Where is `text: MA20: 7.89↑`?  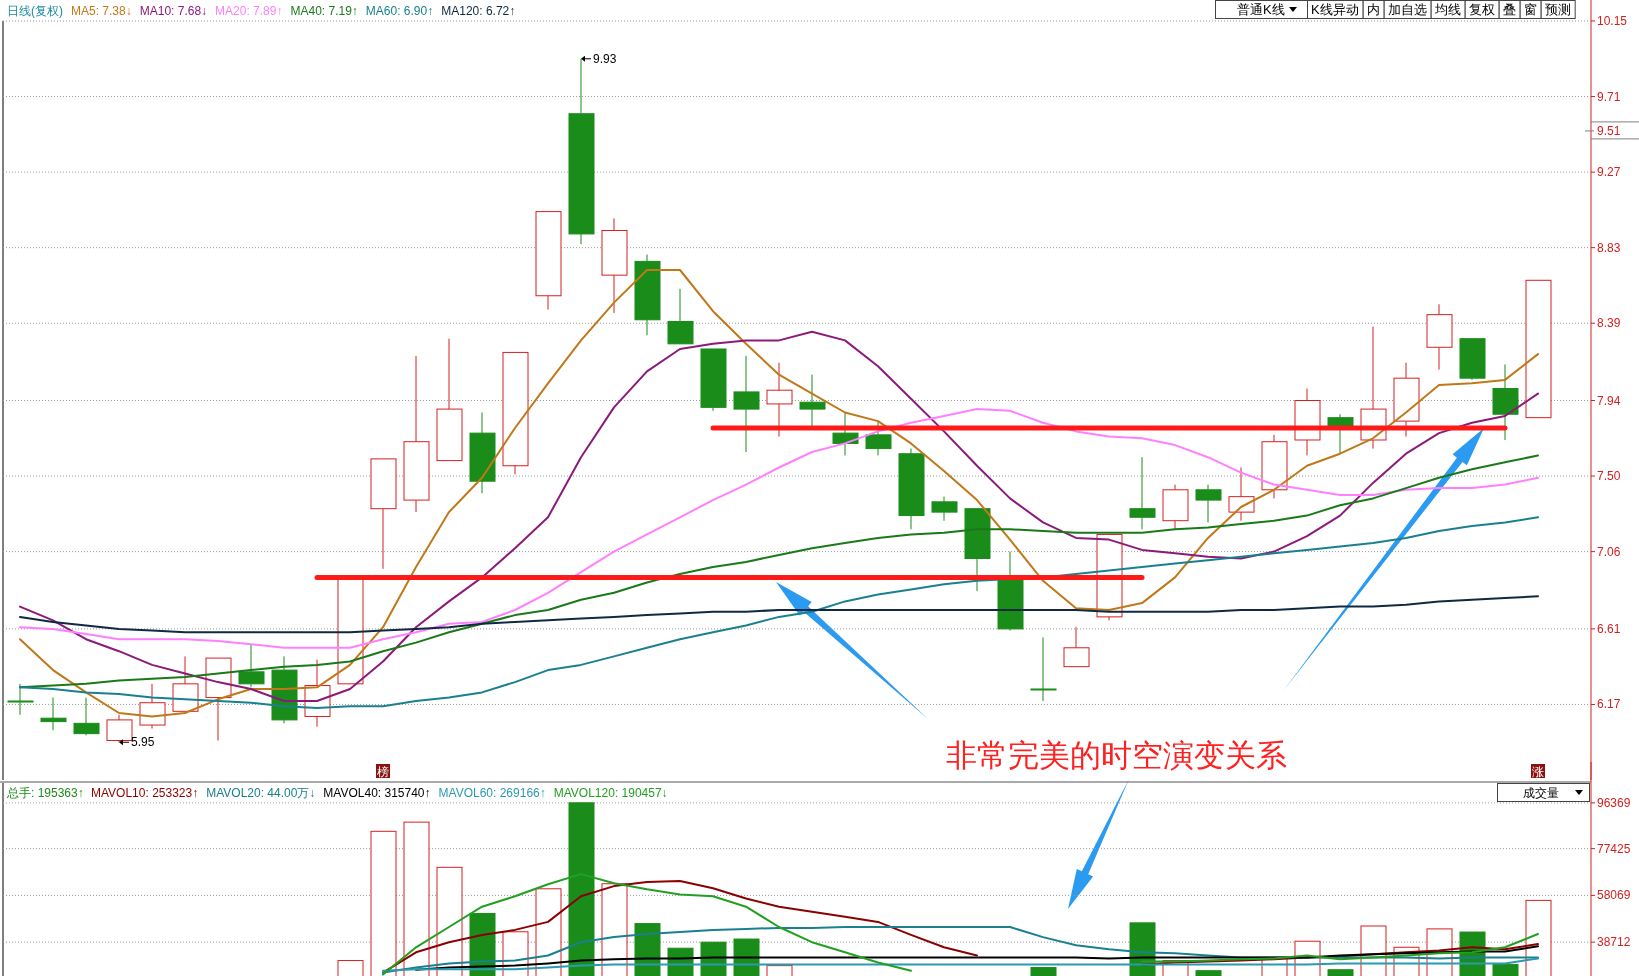
text: MA20: 7.89↑ is located at coordinates (249, 11).